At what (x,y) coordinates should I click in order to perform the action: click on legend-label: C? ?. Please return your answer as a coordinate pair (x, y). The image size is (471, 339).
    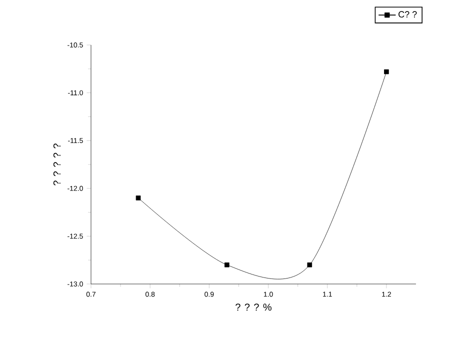
    Looking at the image, I should click on (407, 14).